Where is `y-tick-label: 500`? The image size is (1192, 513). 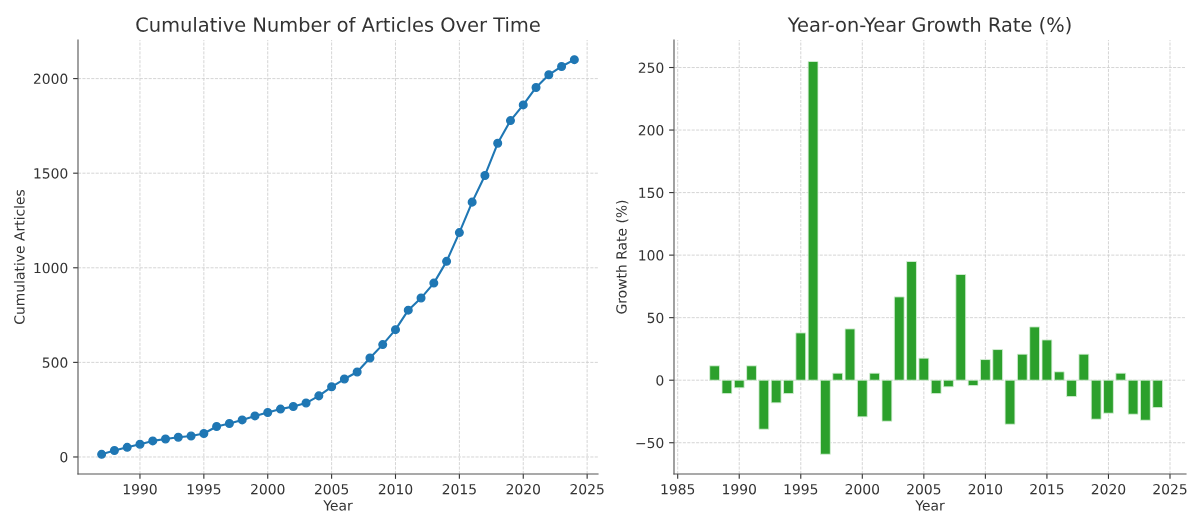
y-tick-label: 500 is located at coordinates (55, 362).